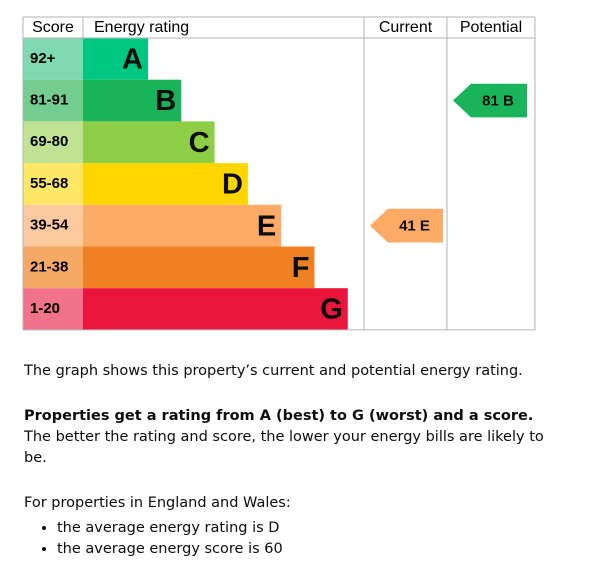  Describe the element at coordinates (49, 141) in the screenshot. I see `score-range: 69-80` at that location.